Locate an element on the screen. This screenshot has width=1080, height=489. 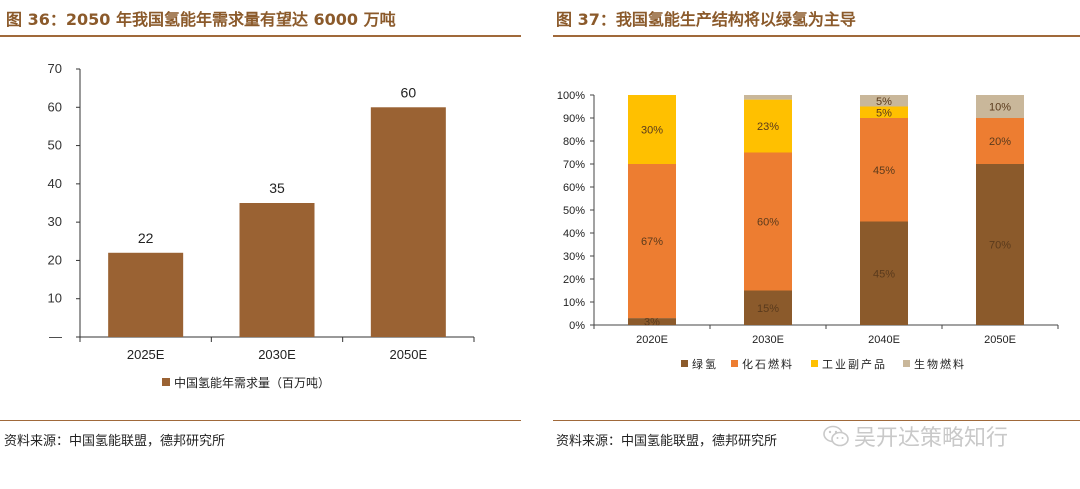
bar-2050E is located at coordinates (408, 222).